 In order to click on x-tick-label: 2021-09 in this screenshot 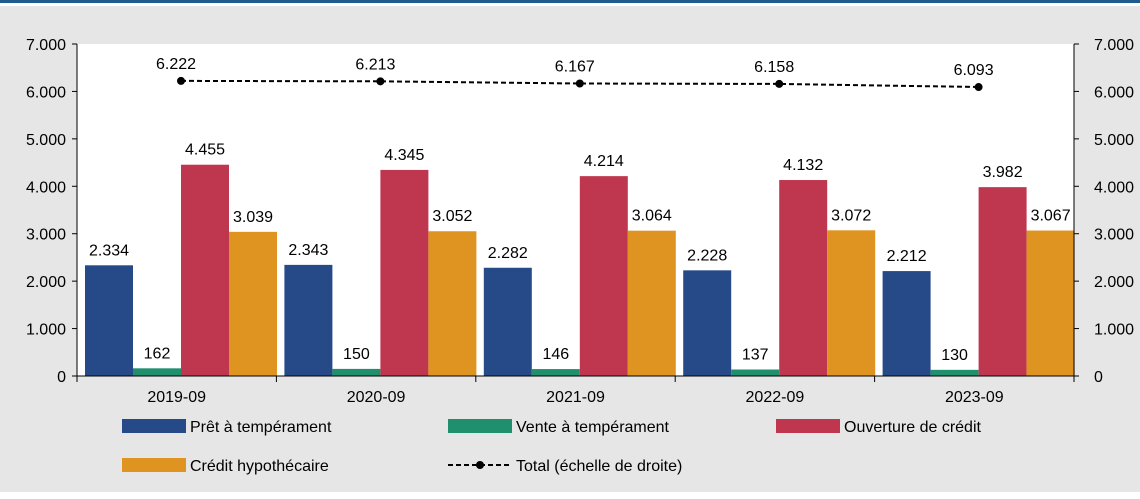, I will do `click(575, 397)`.